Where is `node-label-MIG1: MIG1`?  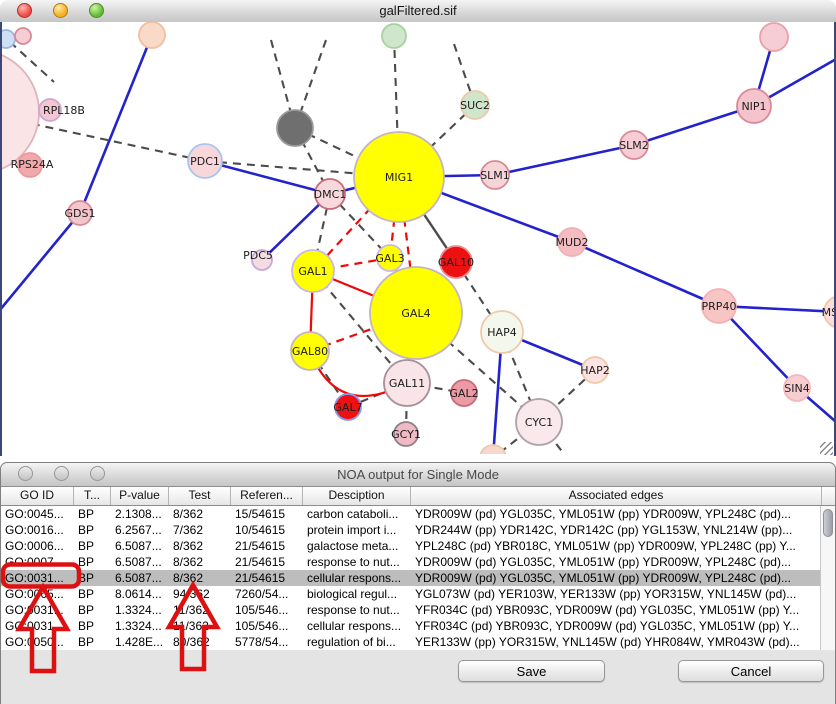
node-label-MIG1: MIG1 is located at coordinates (399, 177).